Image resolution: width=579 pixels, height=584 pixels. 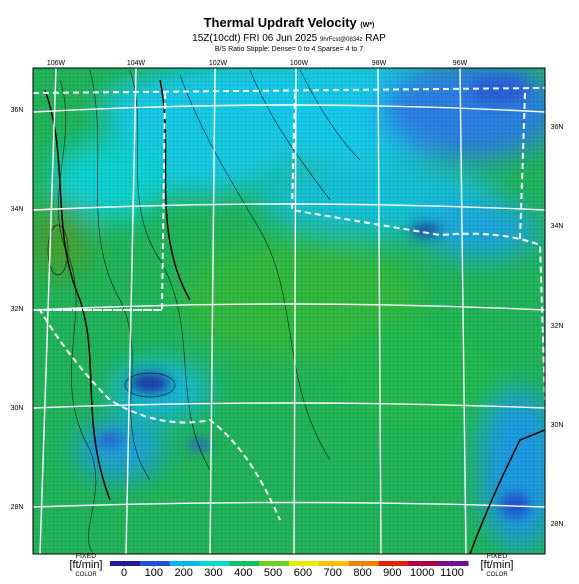 What do you see at coordinates (303, 573) in the screenshot?
I see `colorbar-tick-label: 600` at bounding box center [303, 573].